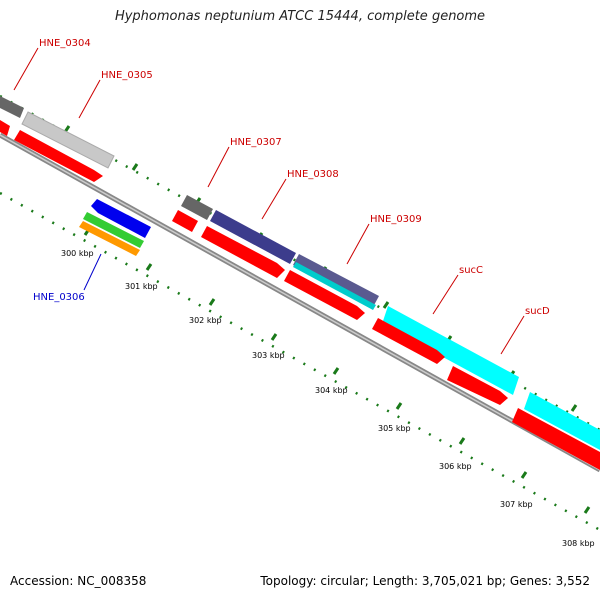 Image resolution: width=600 pixels, height=600 pixels. Describe the element at coordinates (471, 270) in the screenshot. I see `gene-label: sucC` at that location.